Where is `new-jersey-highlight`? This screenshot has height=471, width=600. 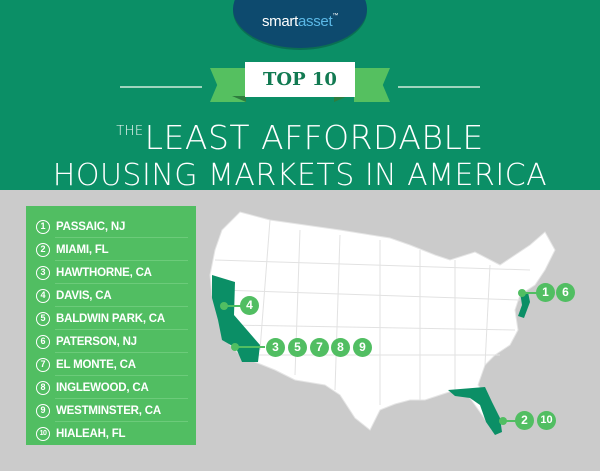 new-jersey-highlight is located at coordinates (524, 305).